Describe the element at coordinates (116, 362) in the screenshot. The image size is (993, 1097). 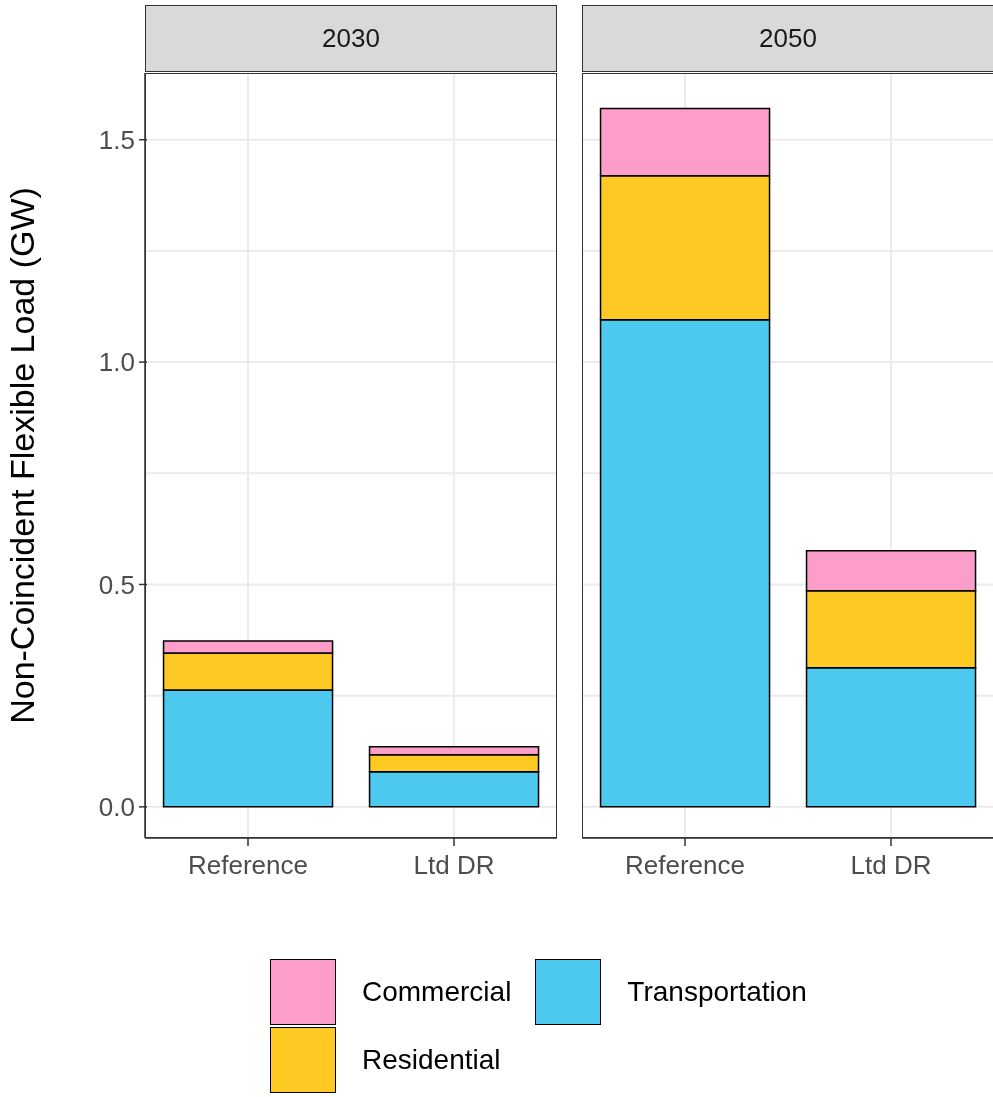
I see `y-tick-label: 1.0` at that location.